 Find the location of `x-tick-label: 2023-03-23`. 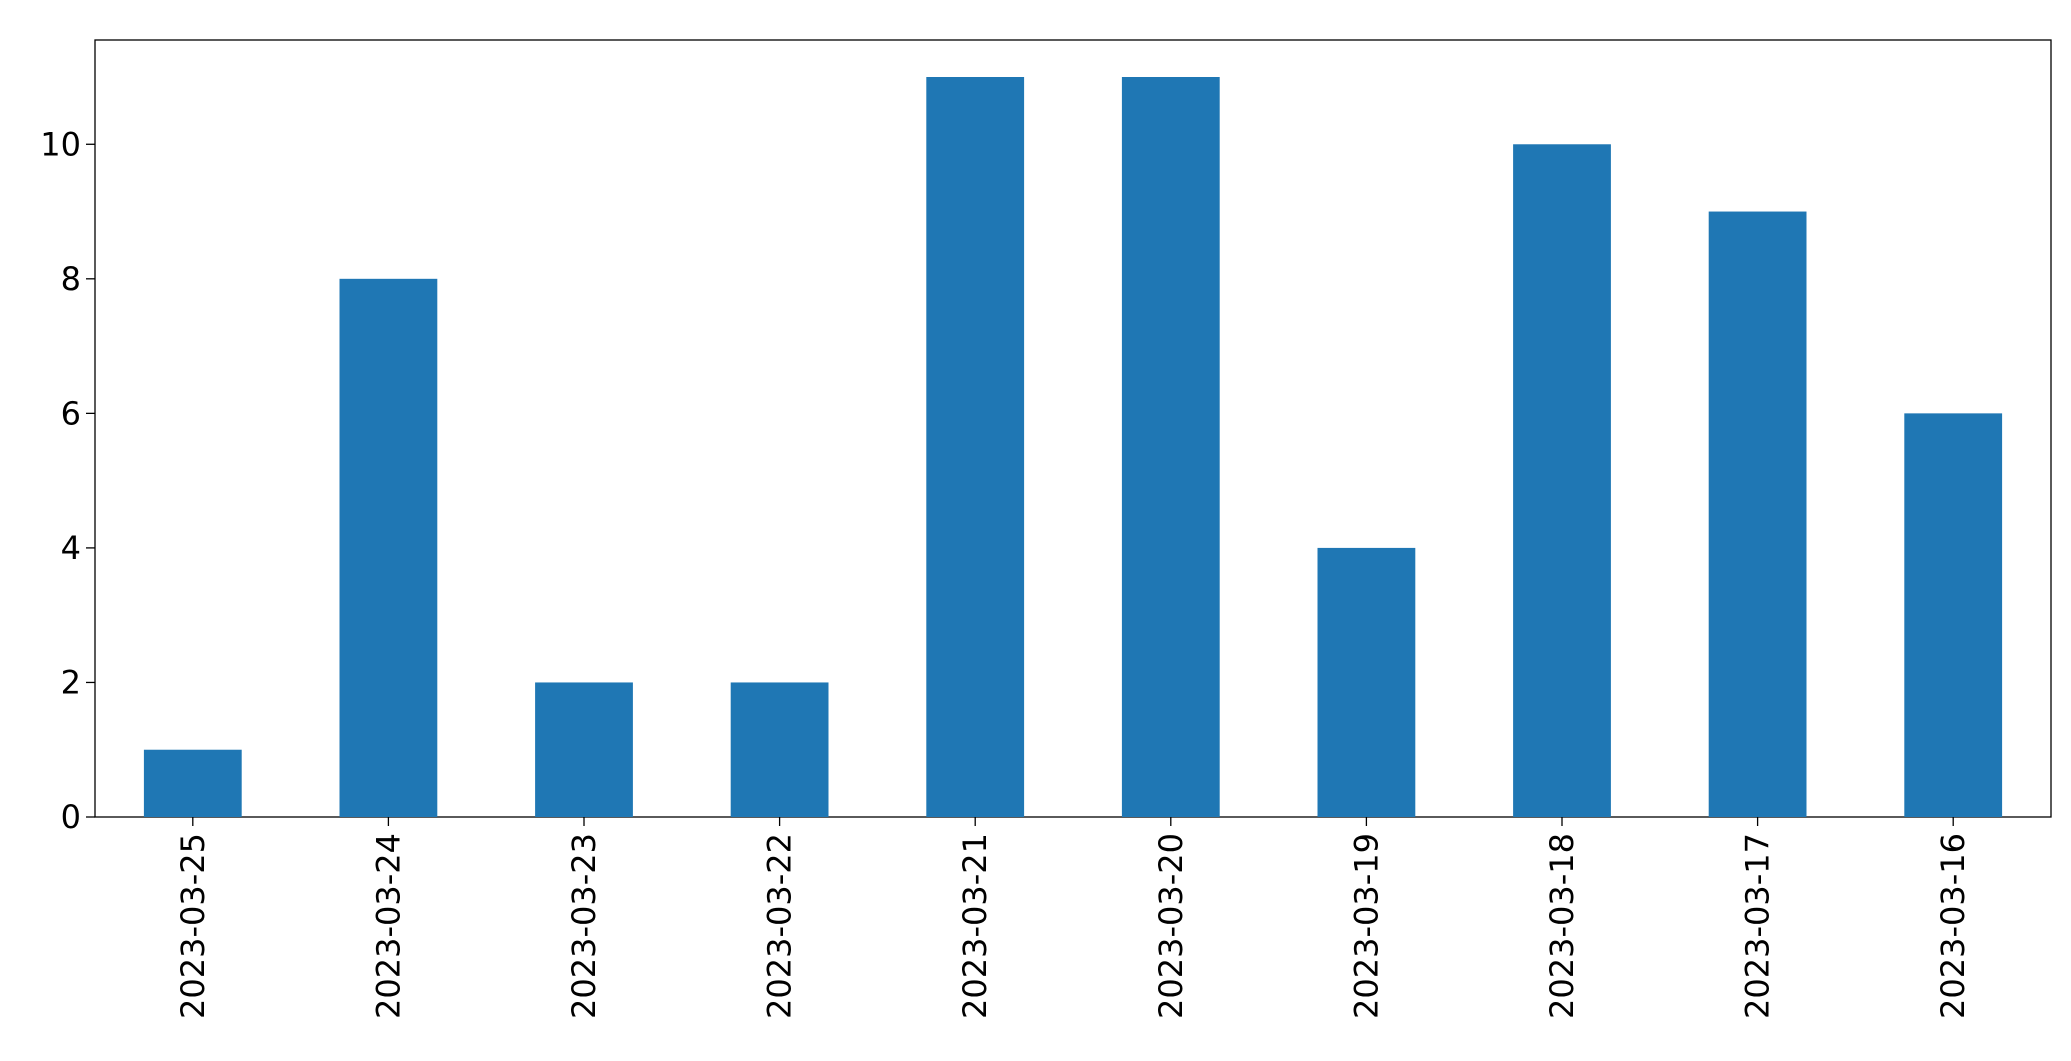

x-tick-label: 2023-03-23 is located at coordinates (584, 926).